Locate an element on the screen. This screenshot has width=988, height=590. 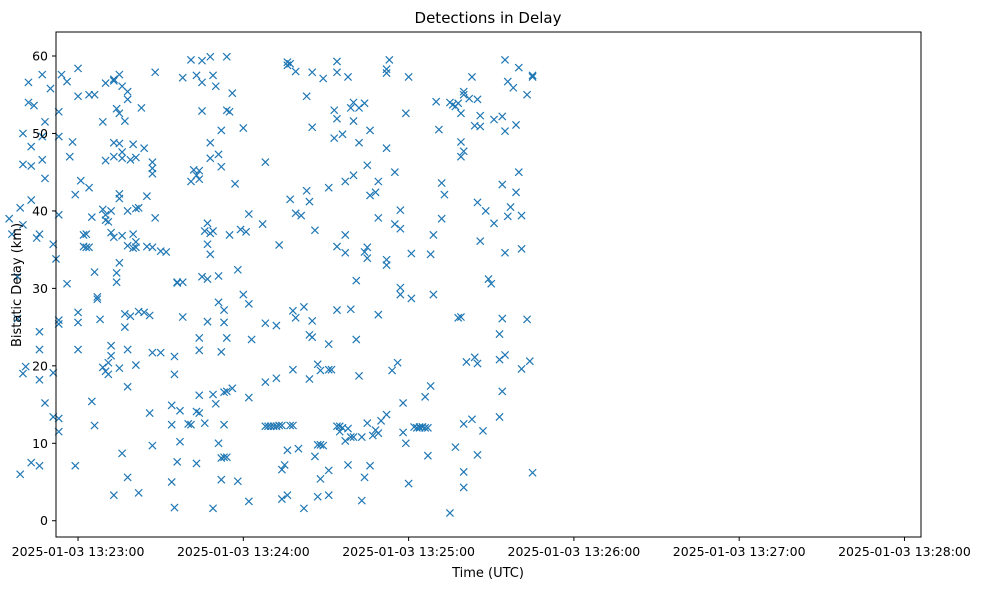
x-tick-label: 2025-01-03 13:27:00 is located at coordinates (739, 551).